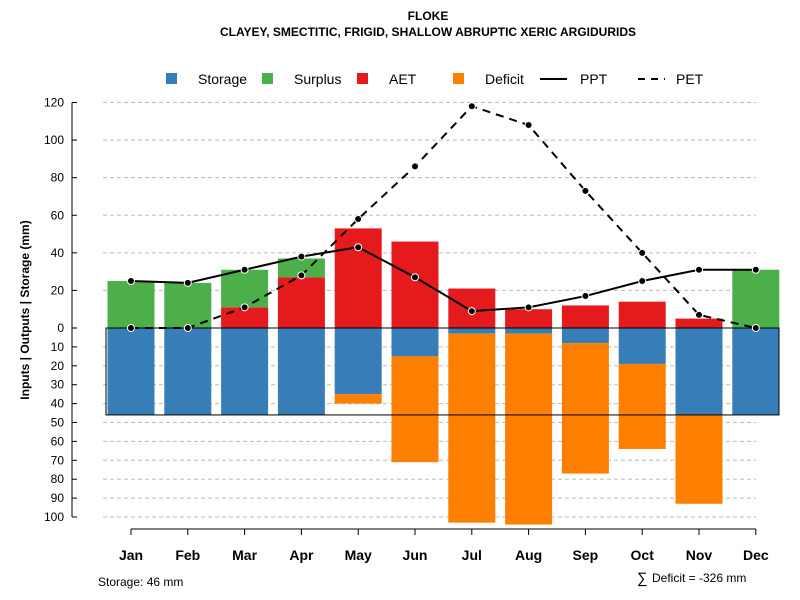 The width and height of the screenshot is (800, 600). I want to click on storage-capacity-box, so click(442, 371).